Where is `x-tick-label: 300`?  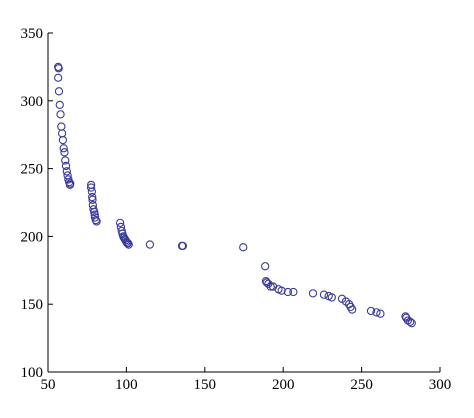 x-tick-label: 300 is located at coordinates (440, 385).